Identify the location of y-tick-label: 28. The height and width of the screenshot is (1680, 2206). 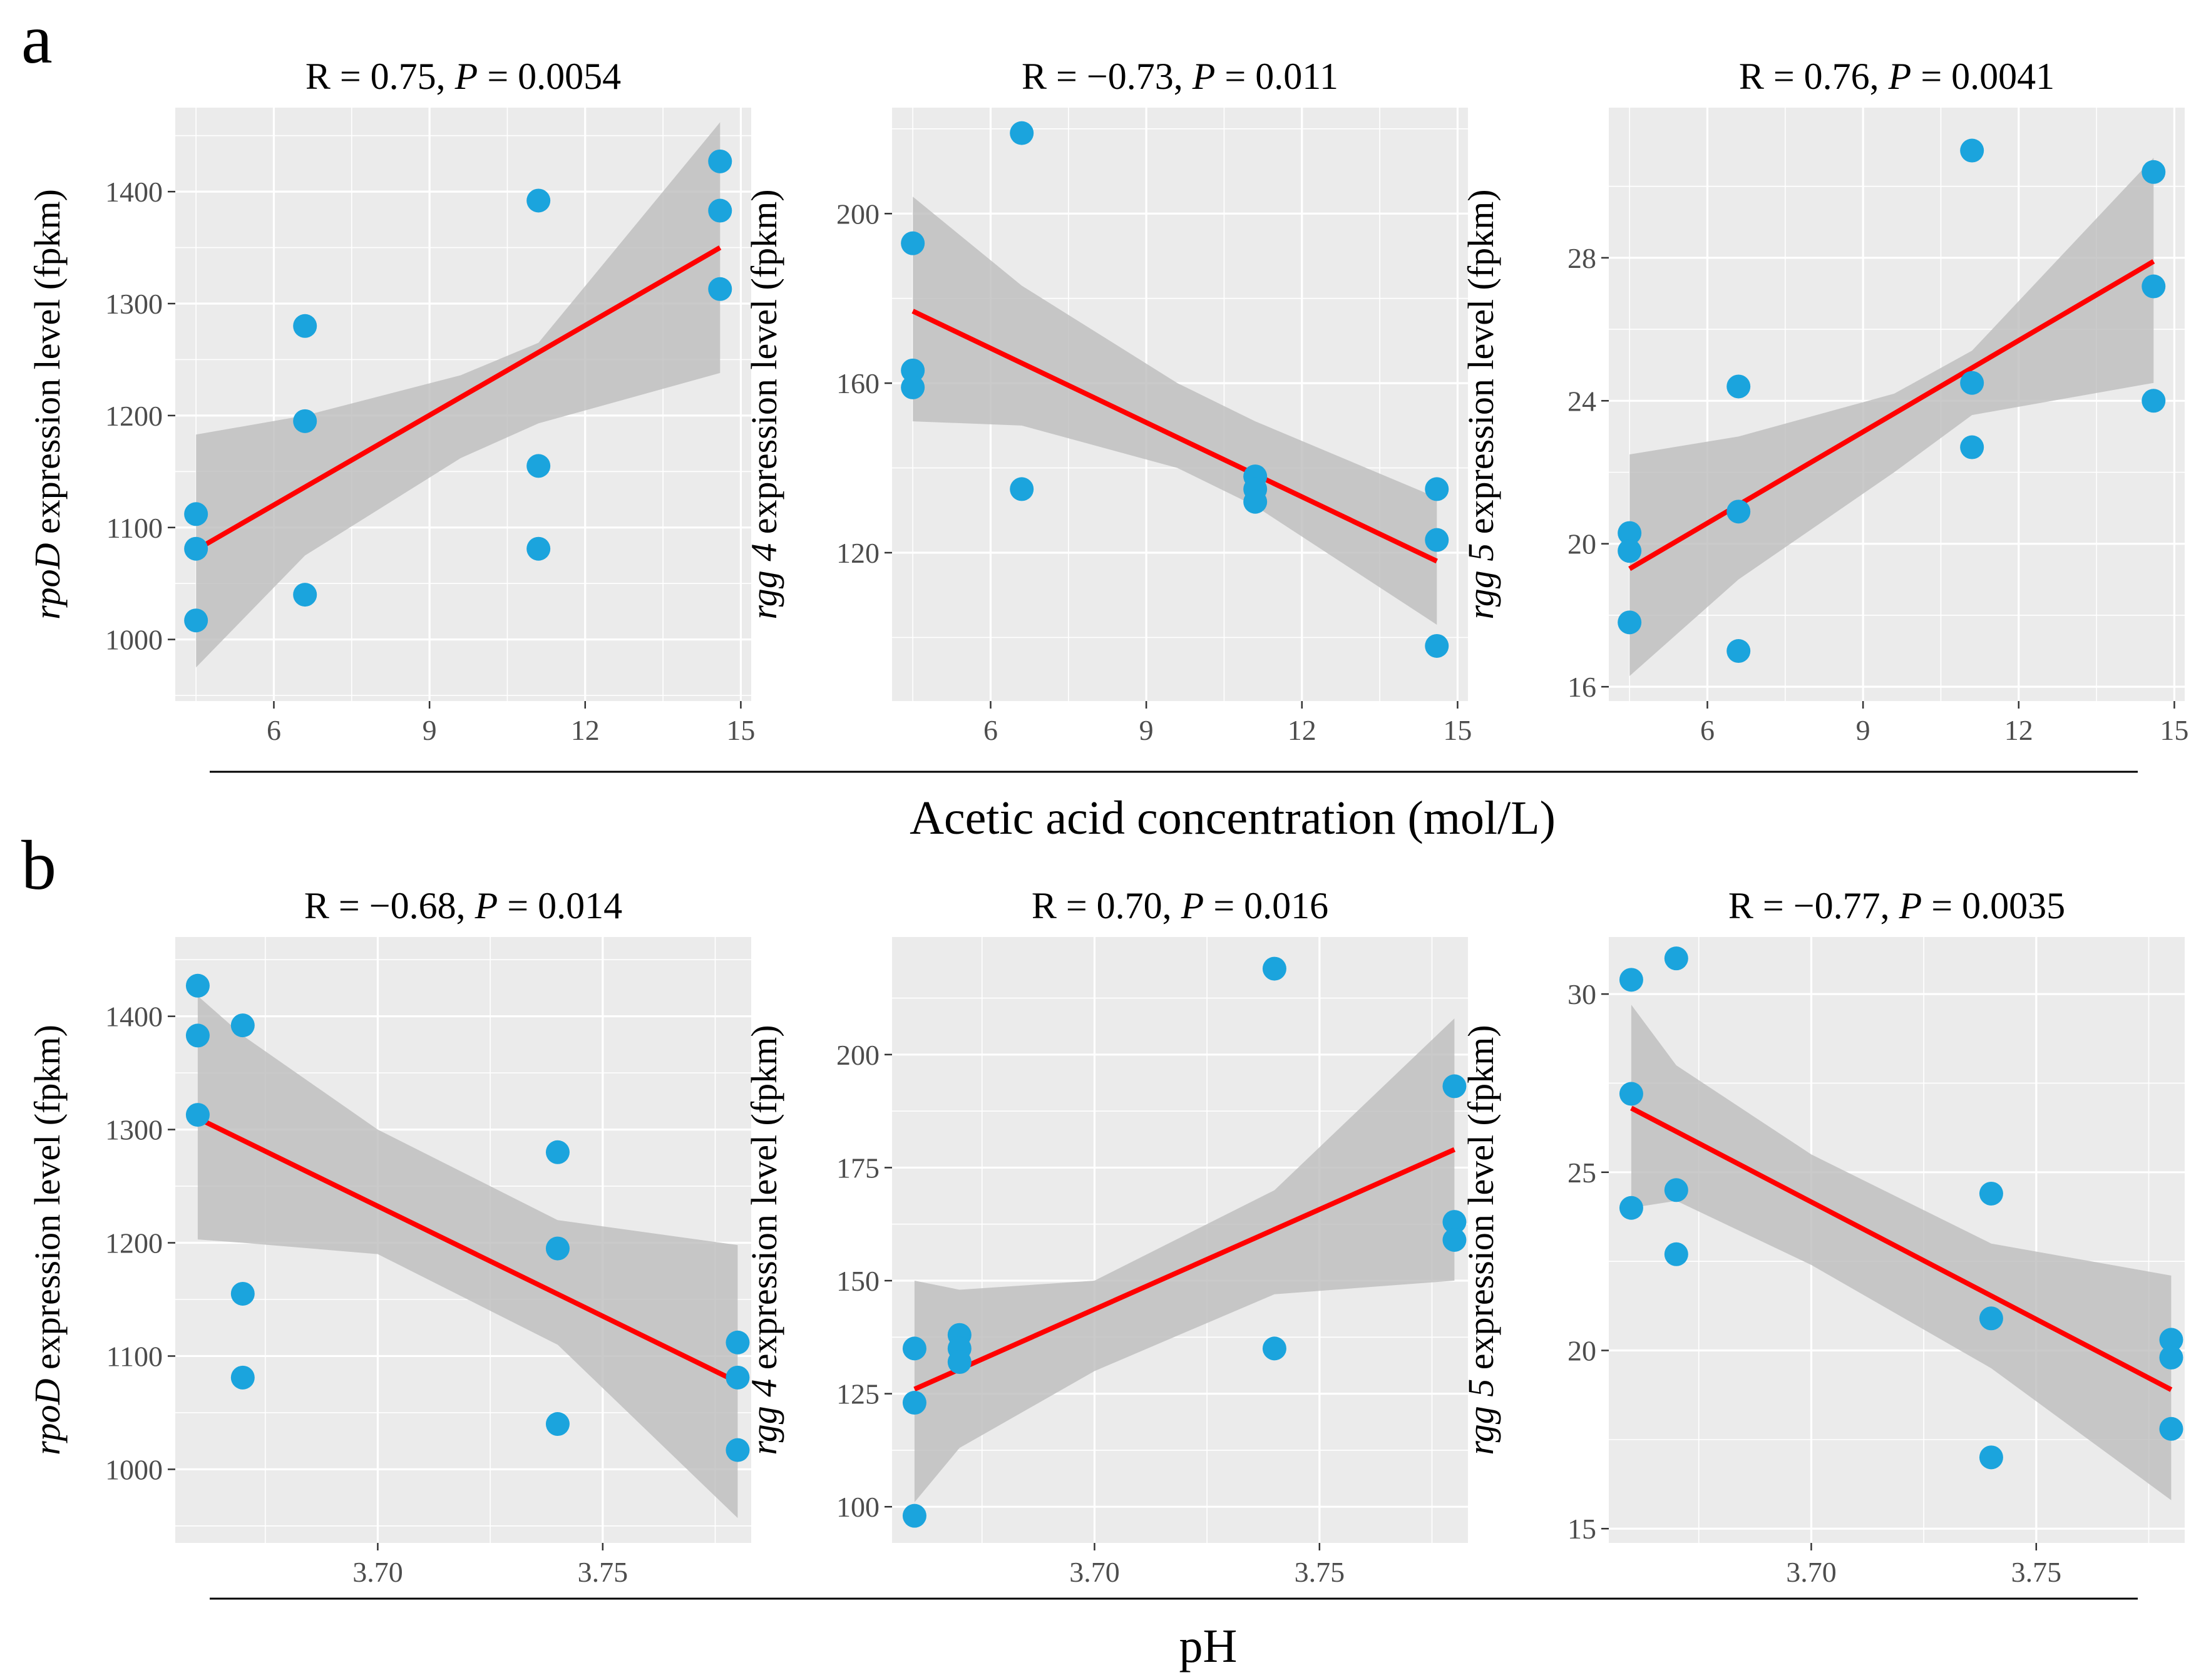
(1581, 258).